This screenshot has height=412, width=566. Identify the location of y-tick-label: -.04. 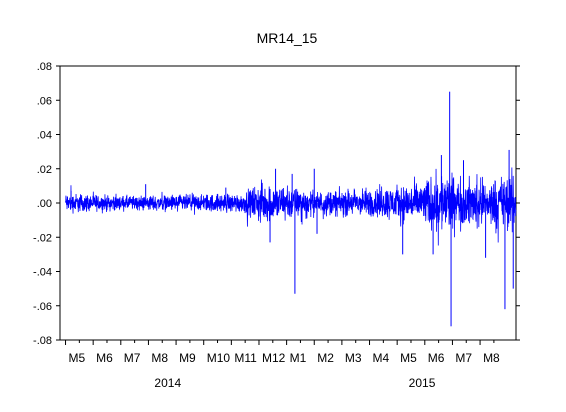
(42, 273).